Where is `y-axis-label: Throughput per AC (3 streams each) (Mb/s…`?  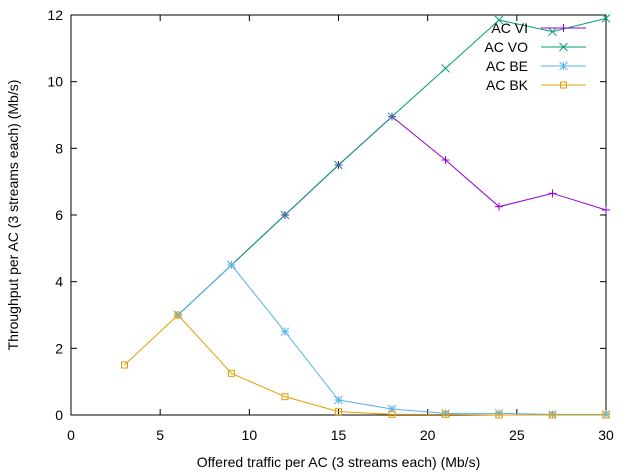 y-axis-label: Throughput per AC (3 streams each) (Mb/s… is located at coordinates (13, 215).